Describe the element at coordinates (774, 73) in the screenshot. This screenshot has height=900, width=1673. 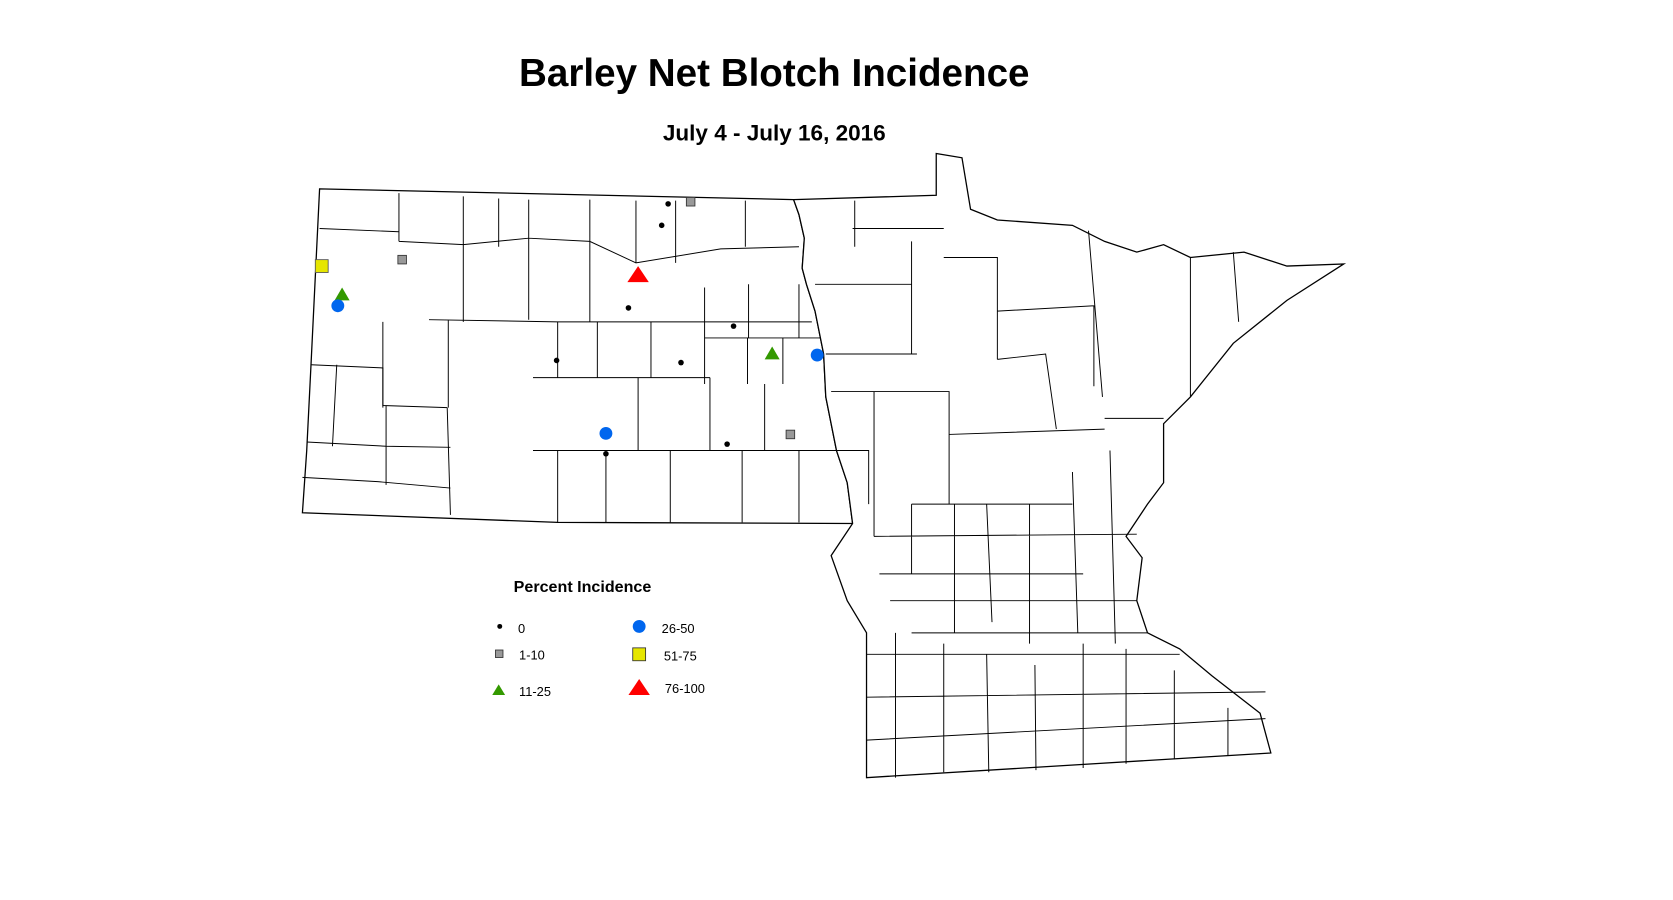
I see `map-title: Barley Net Blotch Incidence` at that location.